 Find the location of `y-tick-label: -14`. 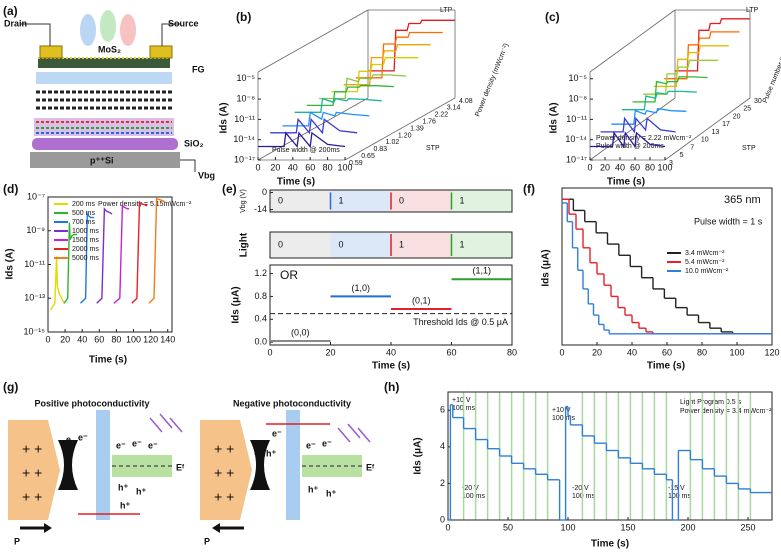

y-tick-label: -14 is located at coordinates (260, 209).